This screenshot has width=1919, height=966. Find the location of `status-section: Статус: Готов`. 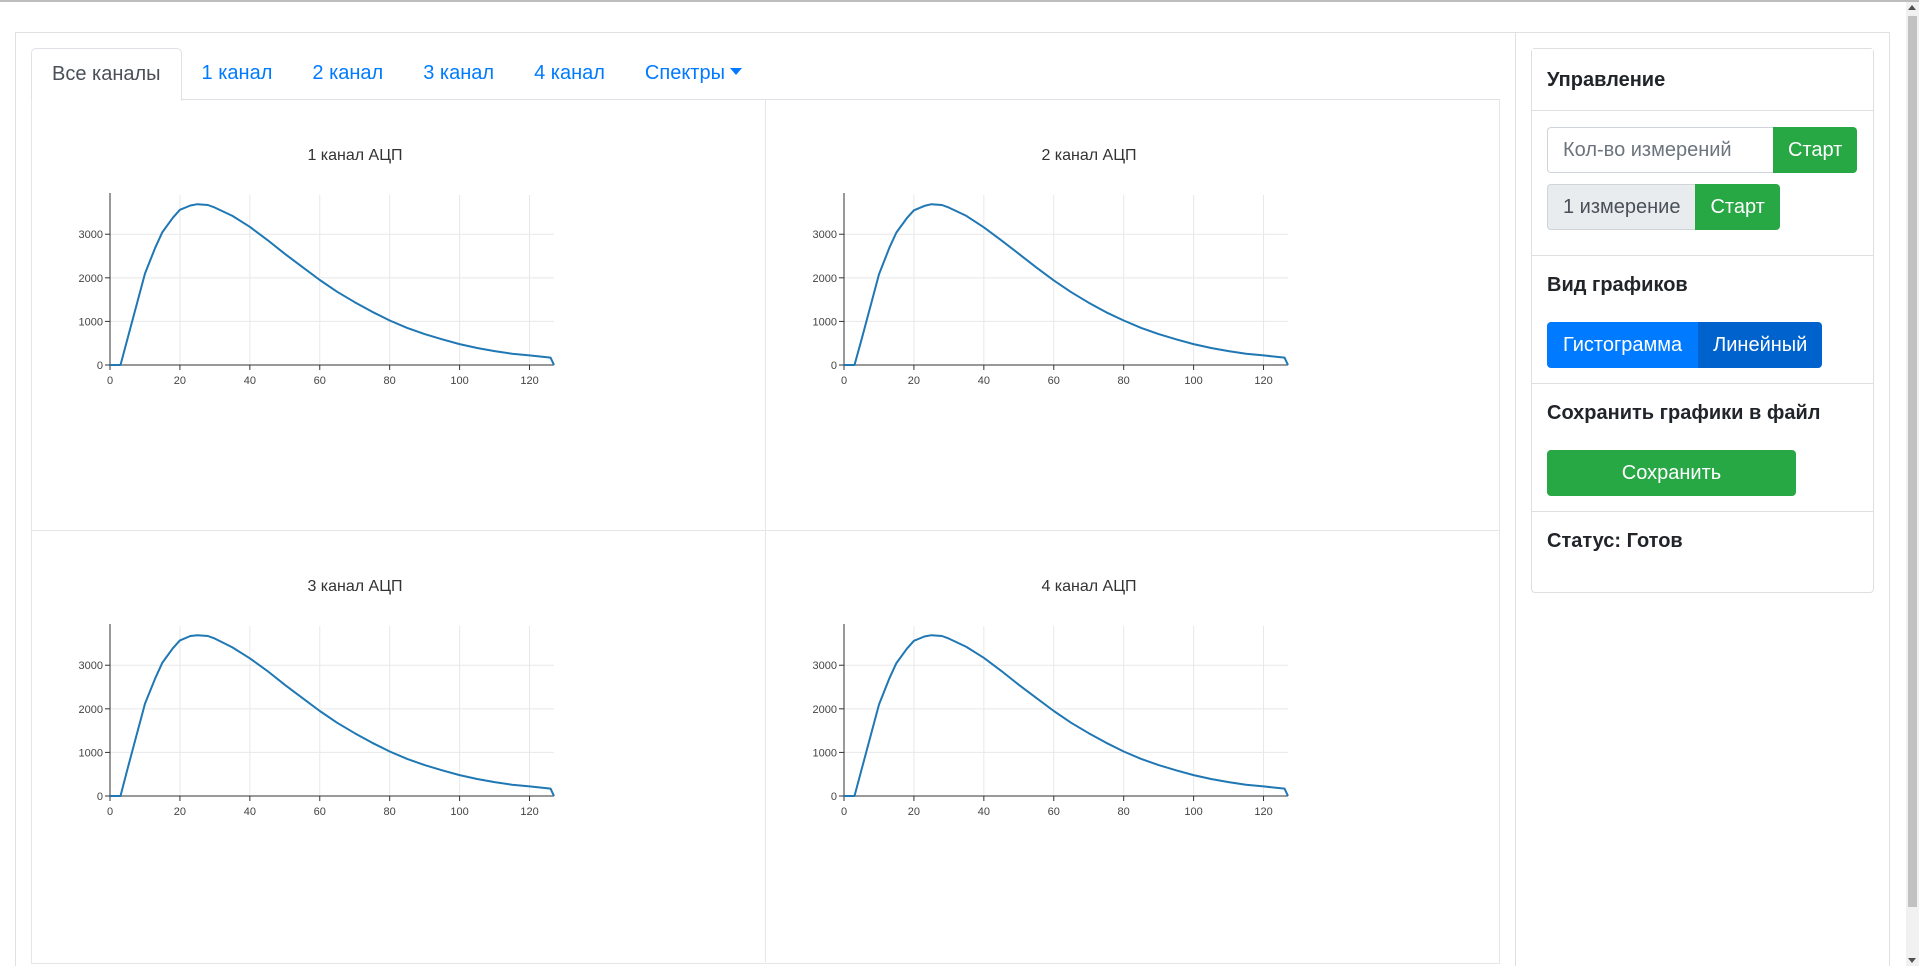

status-section: Статус: Готов is located at coordinates (1702, 552).